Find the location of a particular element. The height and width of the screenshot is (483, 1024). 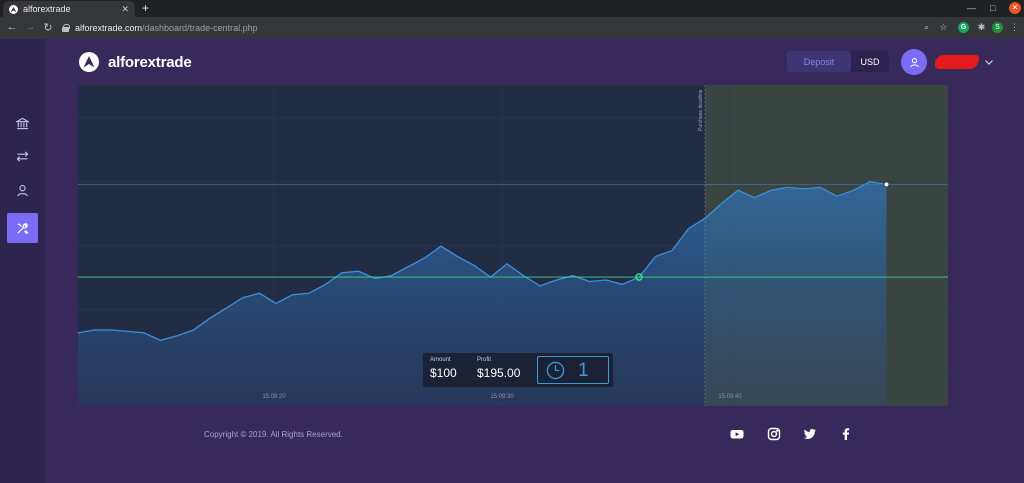

amount-value: $100 is located at coordinates (443, 373).